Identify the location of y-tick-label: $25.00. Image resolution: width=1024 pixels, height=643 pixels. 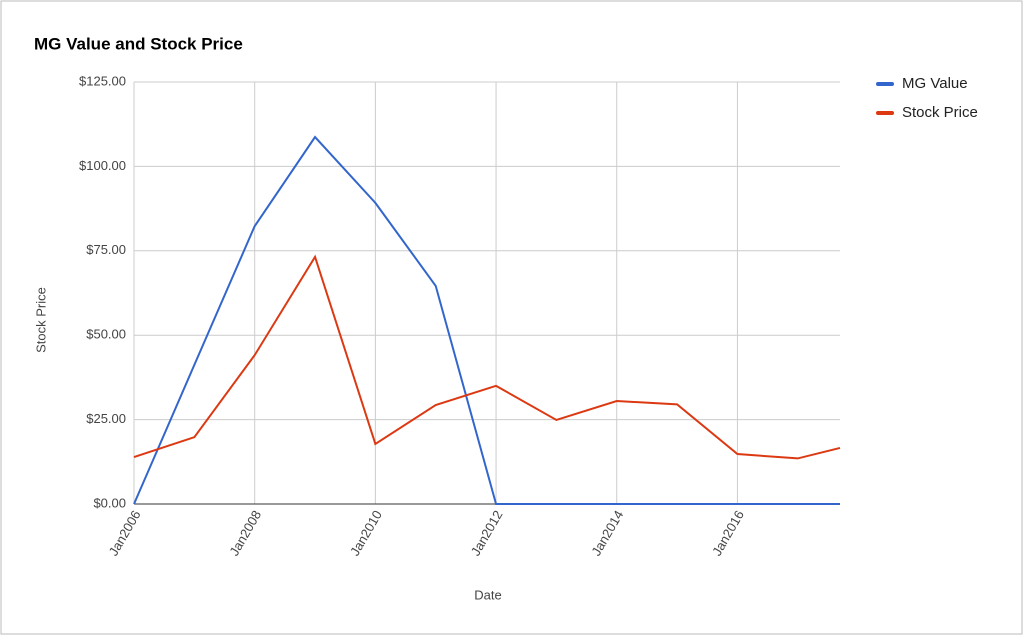
(106, 418).